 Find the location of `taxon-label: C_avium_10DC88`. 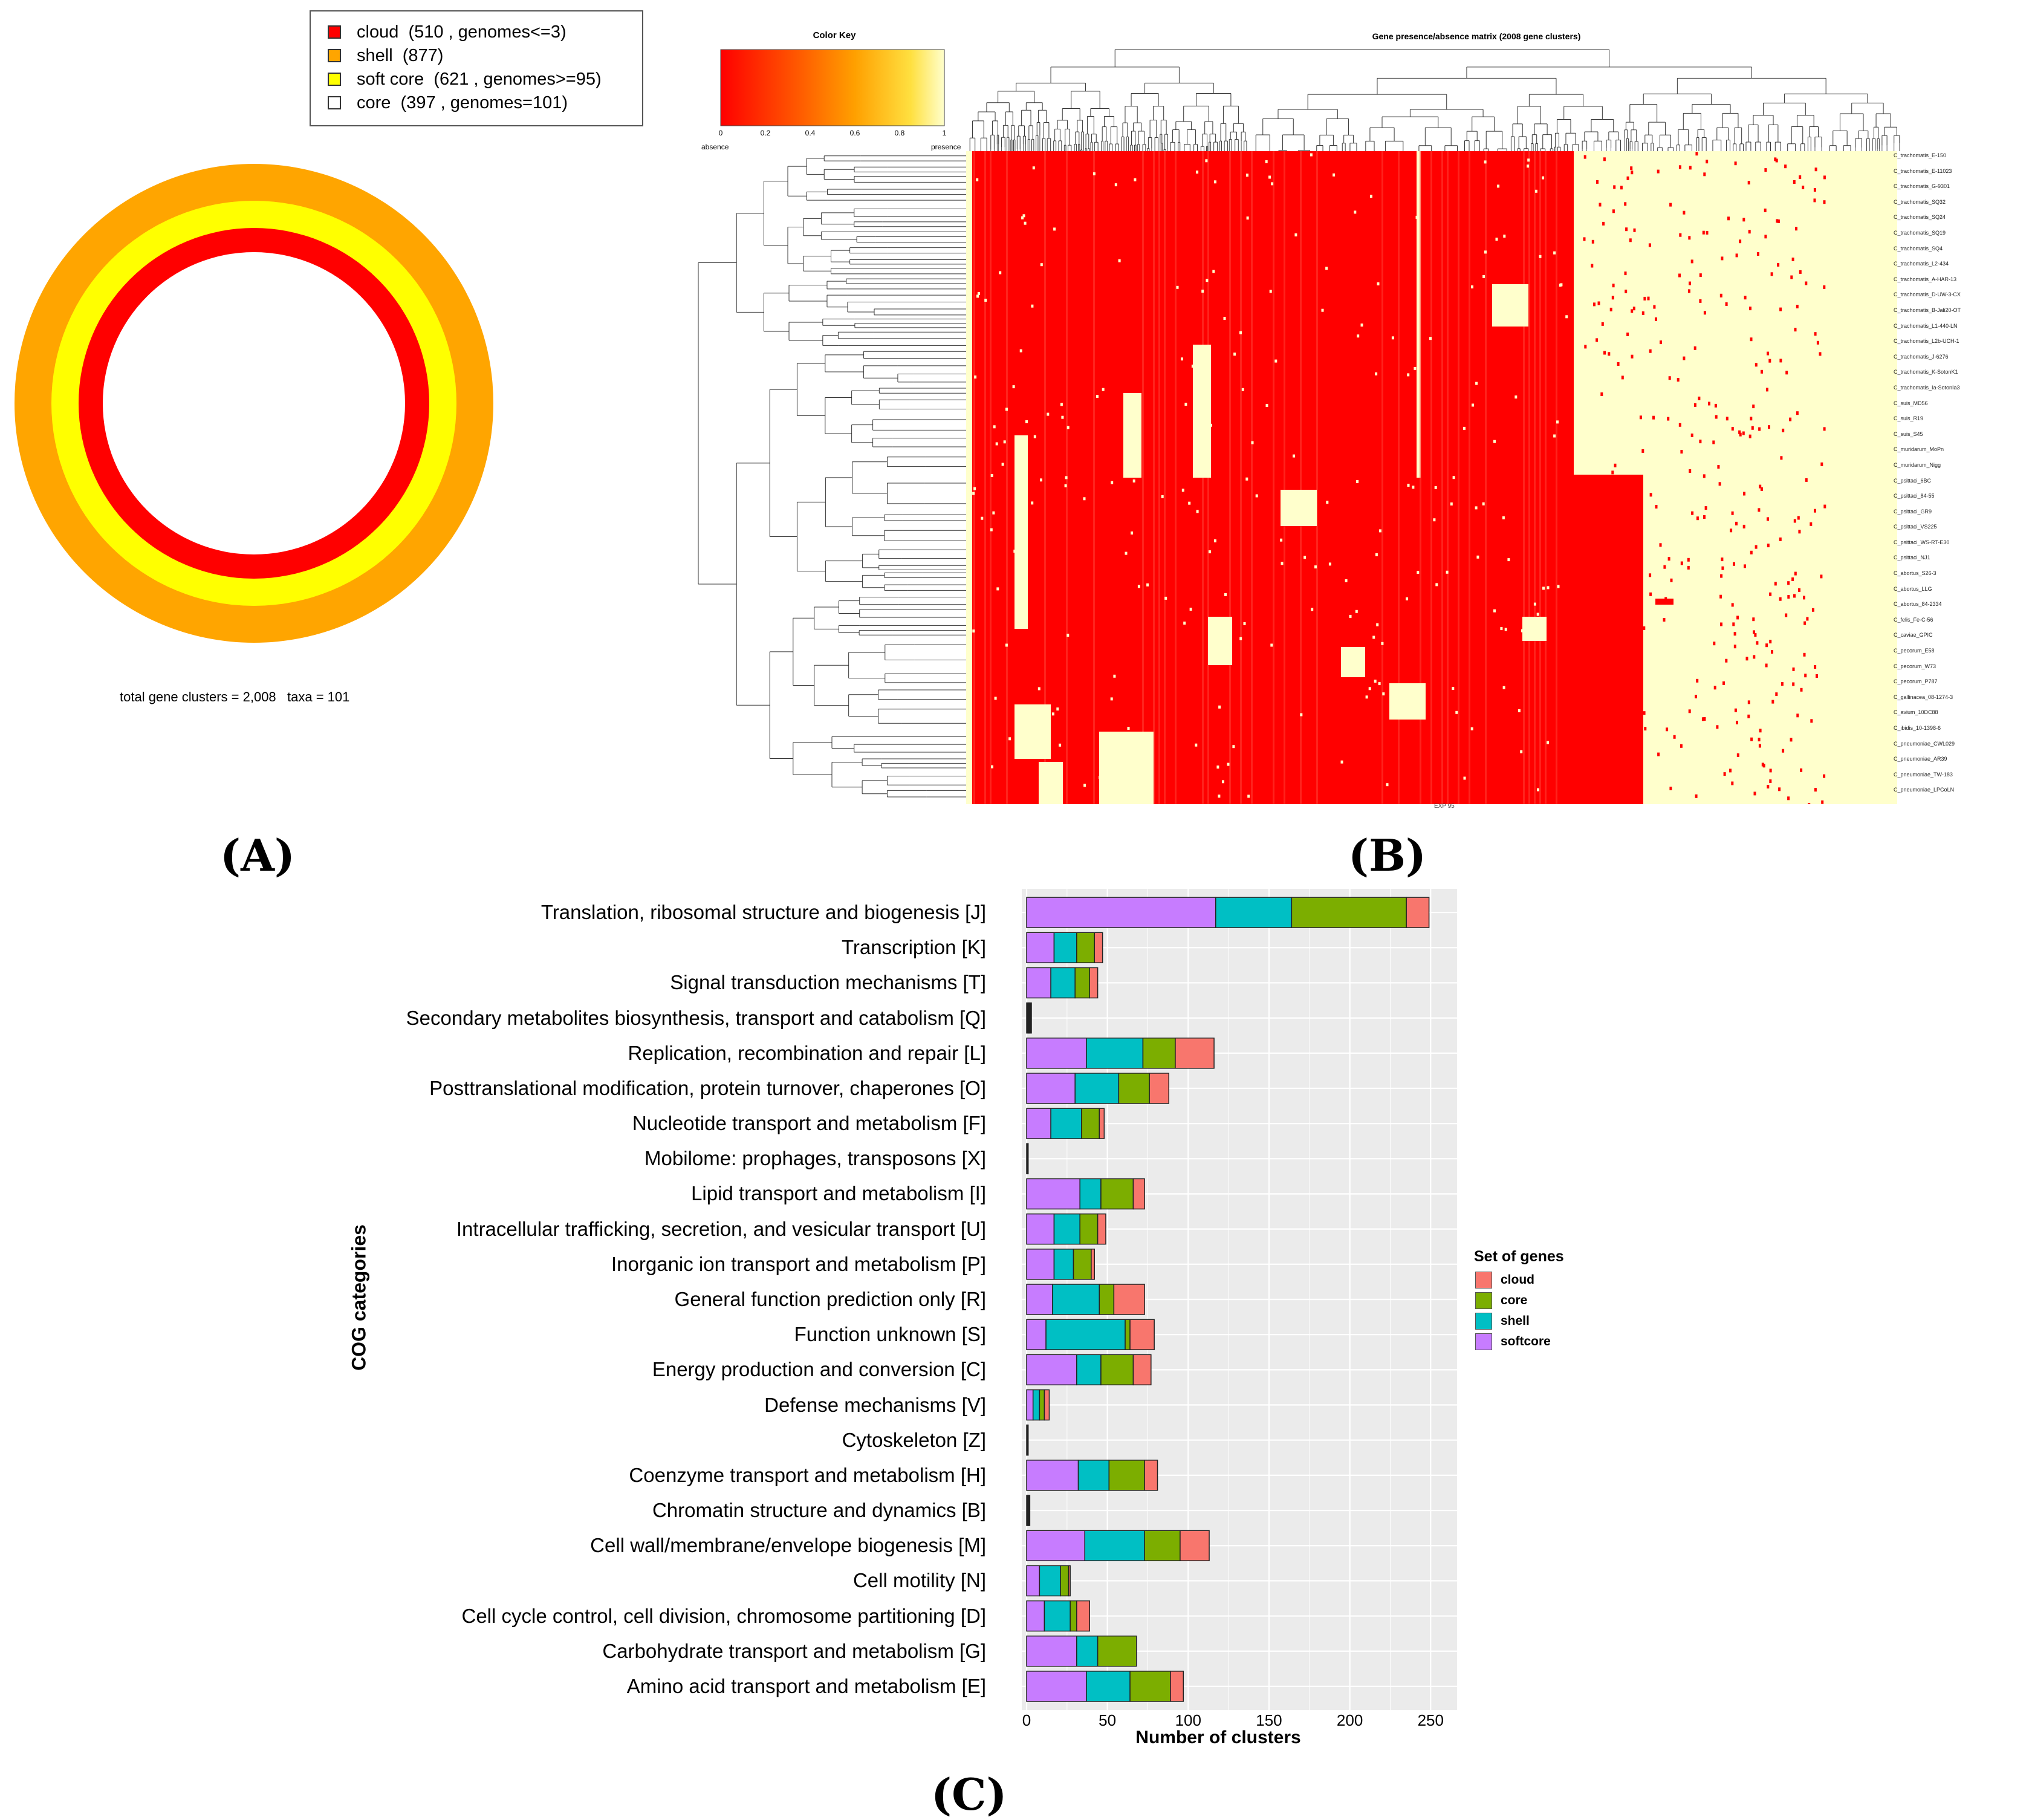

taxon-label: C_avium_10DC88 is located at coordinates (1916, 712).